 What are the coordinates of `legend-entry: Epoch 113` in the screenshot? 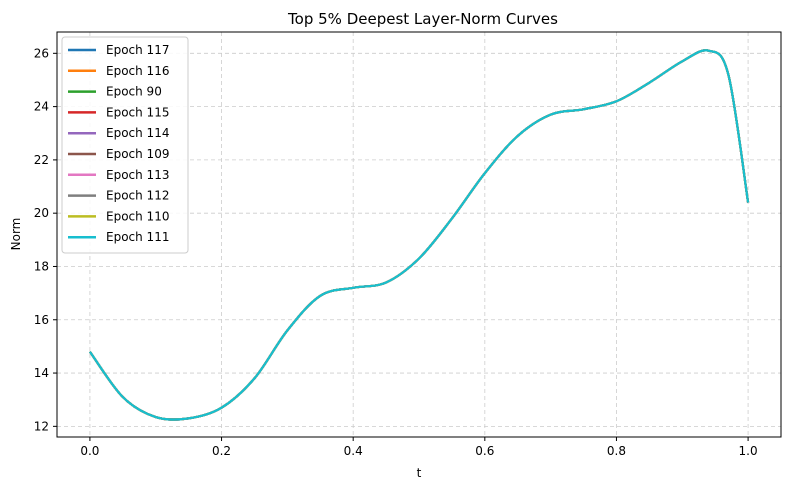 It's located at (137, 175).